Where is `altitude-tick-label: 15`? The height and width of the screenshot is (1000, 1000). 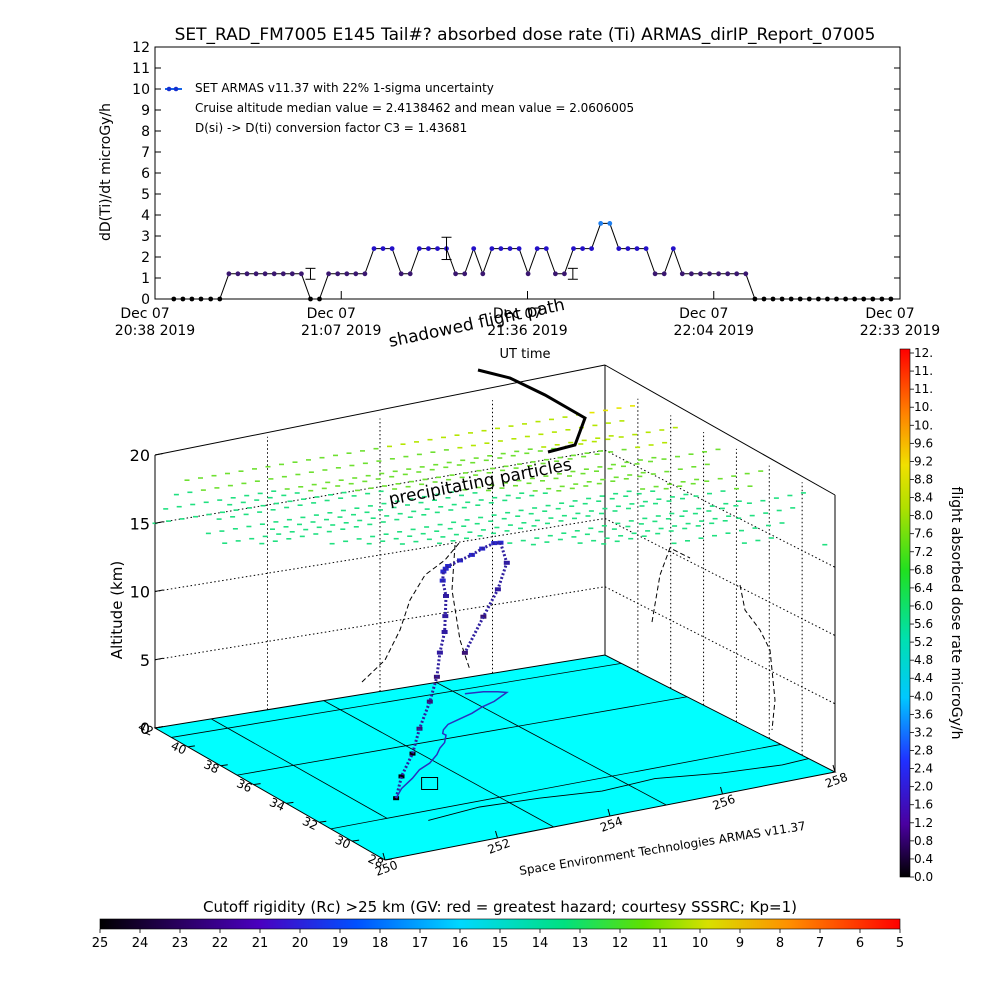 altitude-tick-label: 15 is located at coordinates (140, 523).